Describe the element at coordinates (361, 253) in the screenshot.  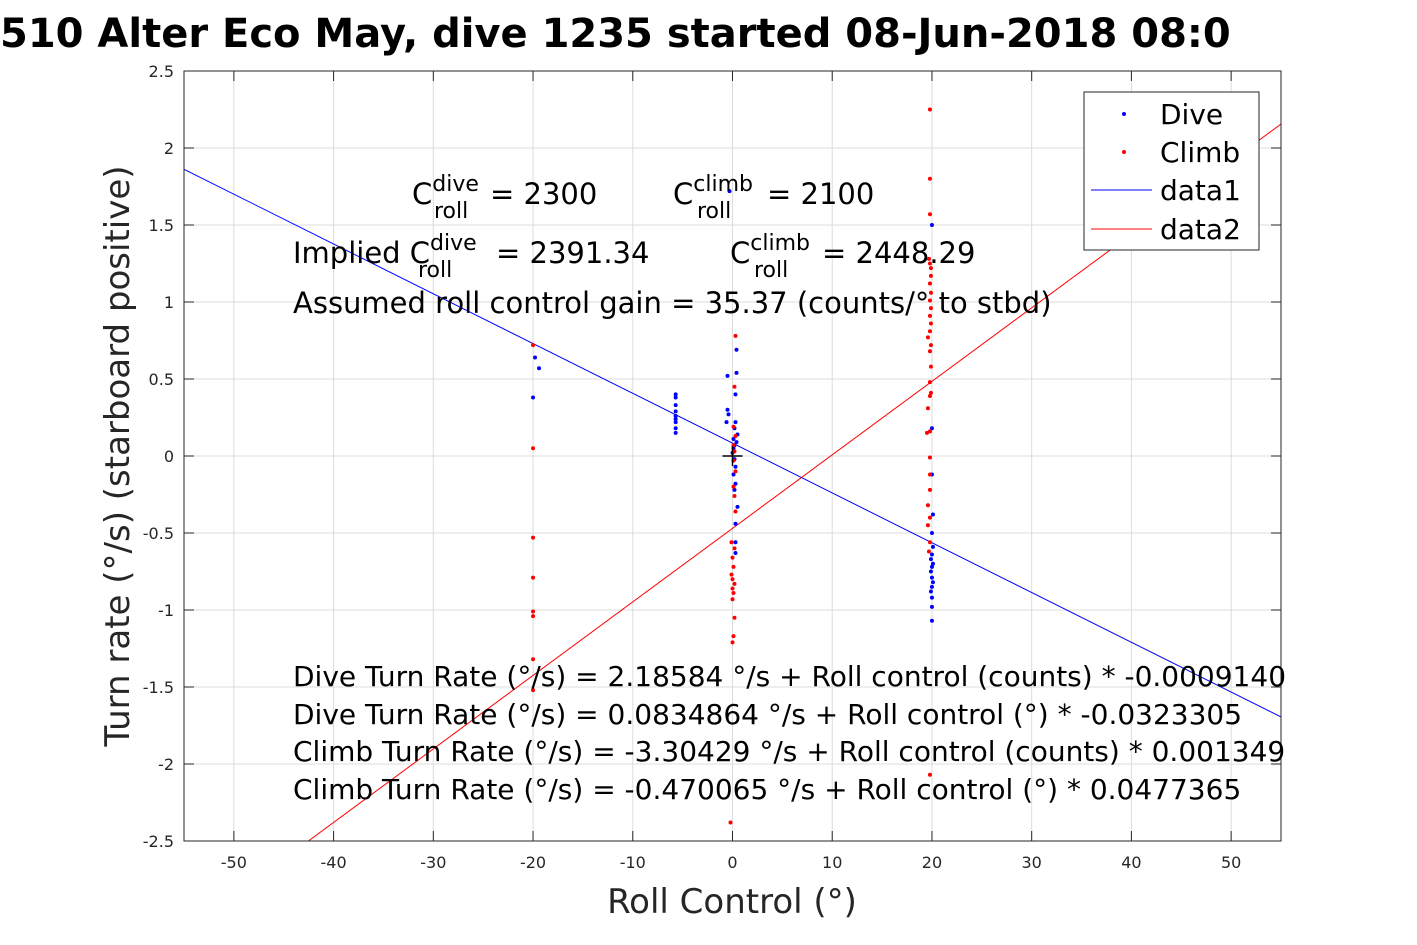
I see `implied-prefix: Implied C` at that location.